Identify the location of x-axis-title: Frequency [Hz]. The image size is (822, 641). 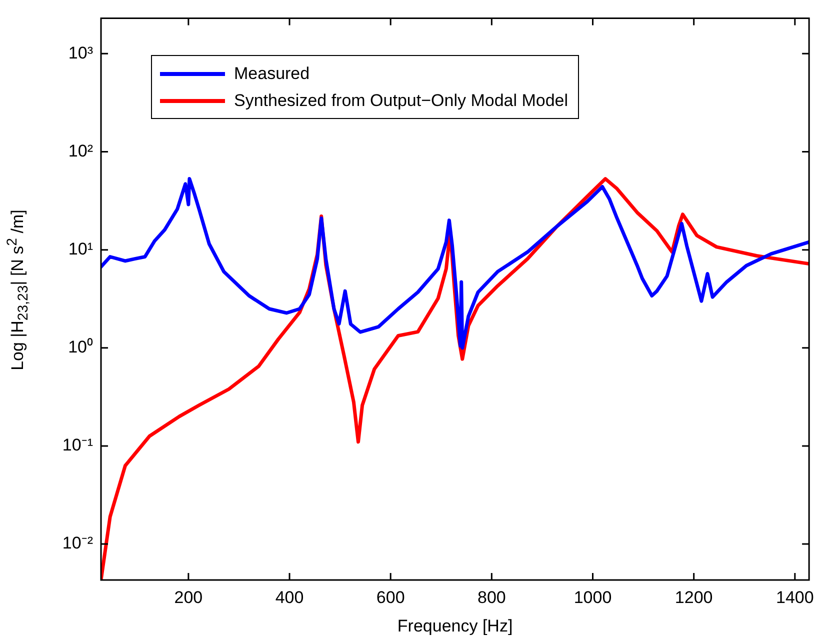
(455, 626).